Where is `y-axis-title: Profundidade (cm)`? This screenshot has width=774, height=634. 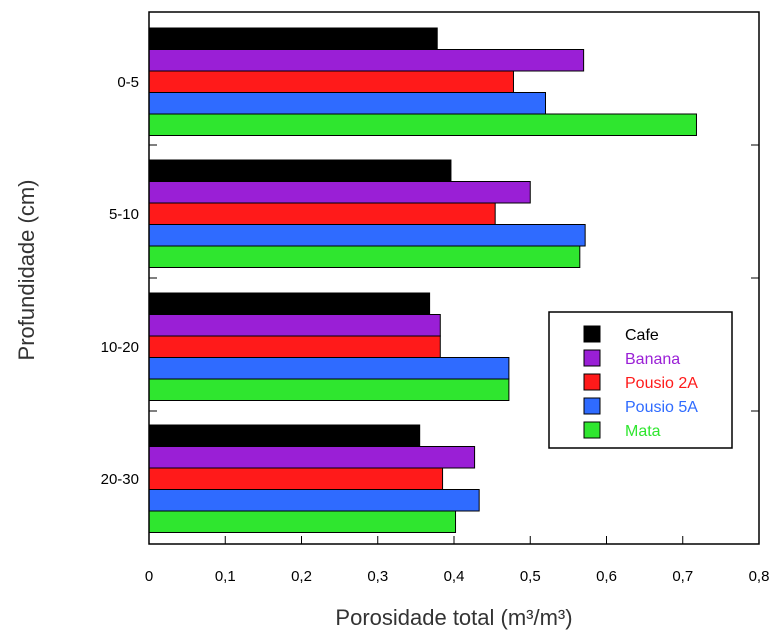 y-axis-title: Profundidade (cm) is located at coordinates (26, 270).